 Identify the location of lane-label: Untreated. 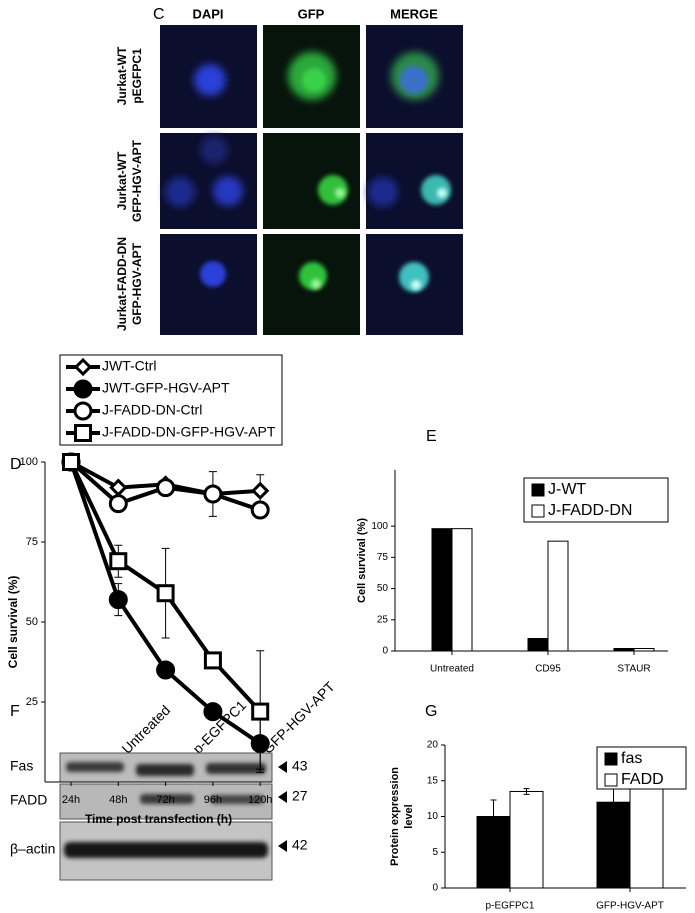
(145, 729).